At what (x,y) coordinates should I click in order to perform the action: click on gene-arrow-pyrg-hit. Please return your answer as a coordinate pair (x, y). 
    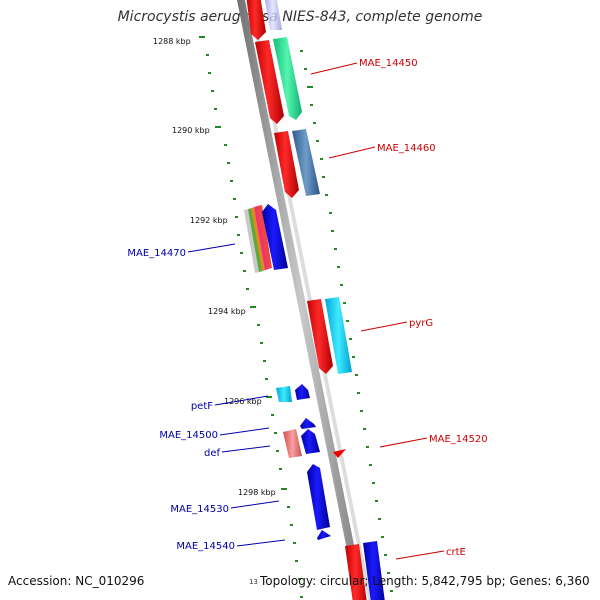
    Looking at the image, I should click on (338, 335).